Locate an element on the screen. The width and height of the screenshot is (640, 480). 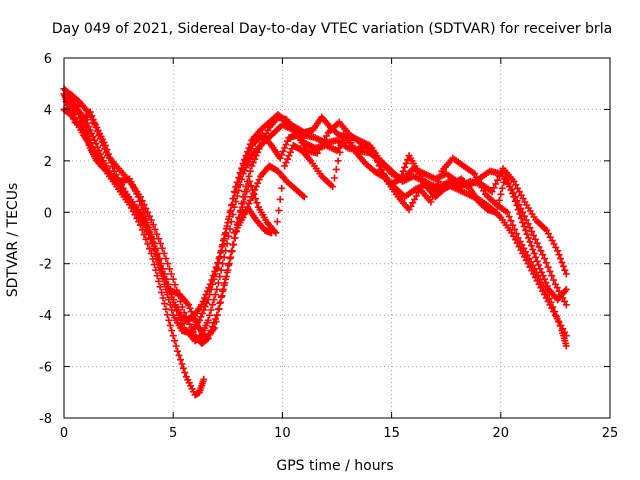
y-tick-label: 2 is located at coordinates (48, 162).